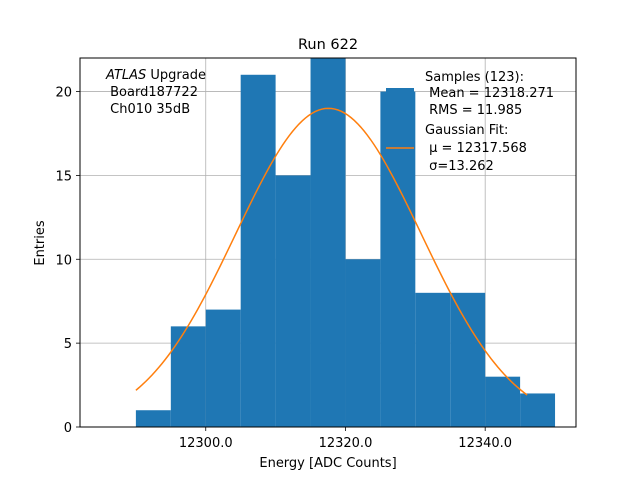  I want to click on annotation-line-3: Ch010 35dB, so click(148, 109).